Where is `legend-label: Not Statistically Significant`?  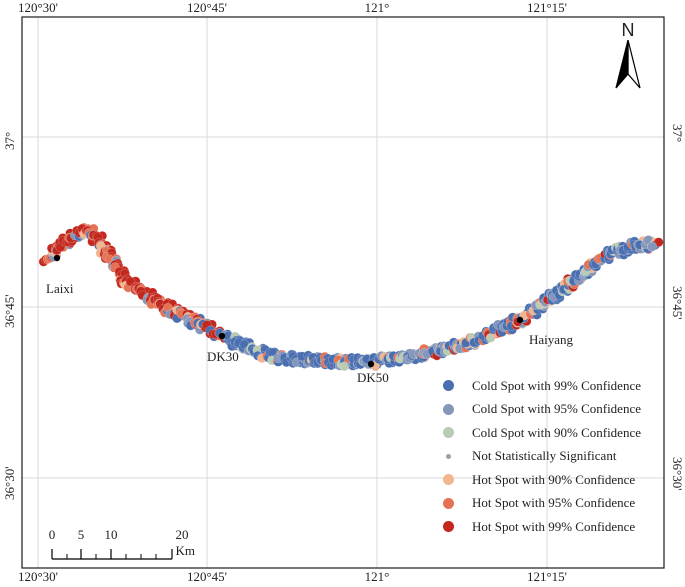
legend-label: Not Statistically Significant is located at coordinates (544, 456).